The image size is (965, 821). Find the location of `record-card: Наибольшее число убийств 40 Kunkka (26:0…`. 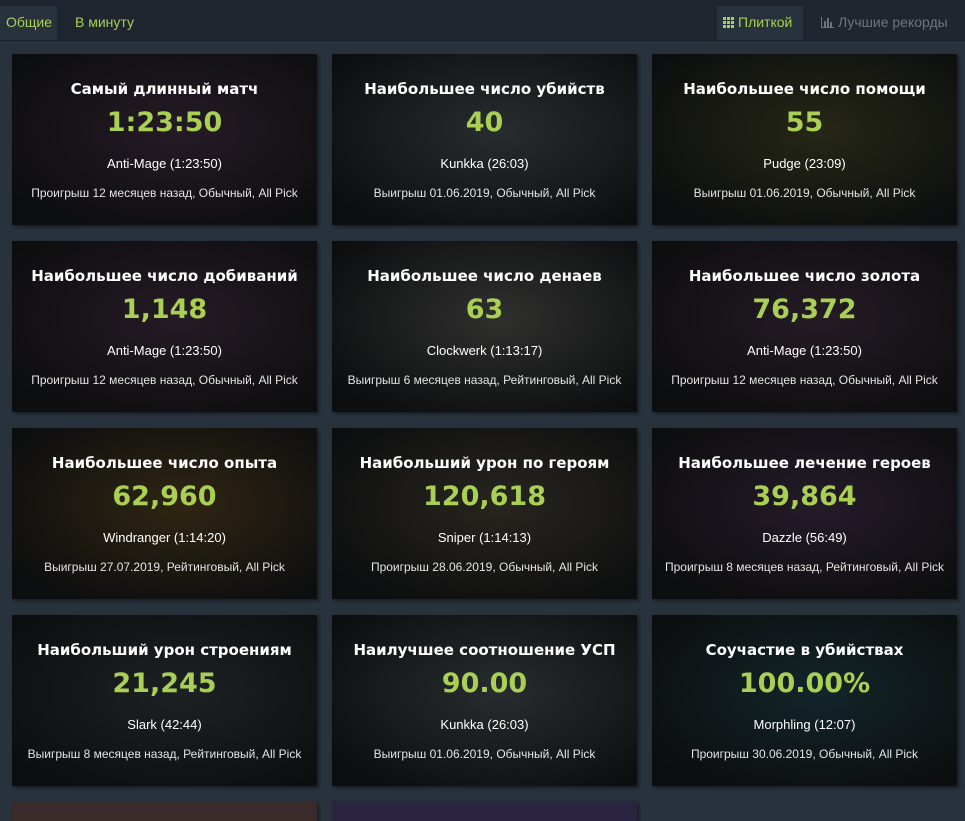

record-card: Наибольшее число убийств 40 Kunkka (26:0… is located at coordinates (484, 139).